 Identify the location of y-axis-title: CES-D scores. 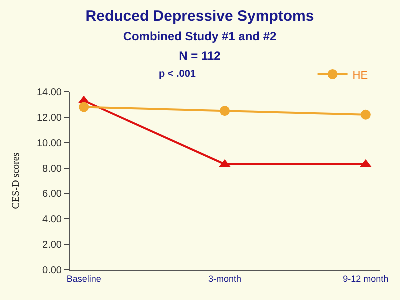
(16, 181).